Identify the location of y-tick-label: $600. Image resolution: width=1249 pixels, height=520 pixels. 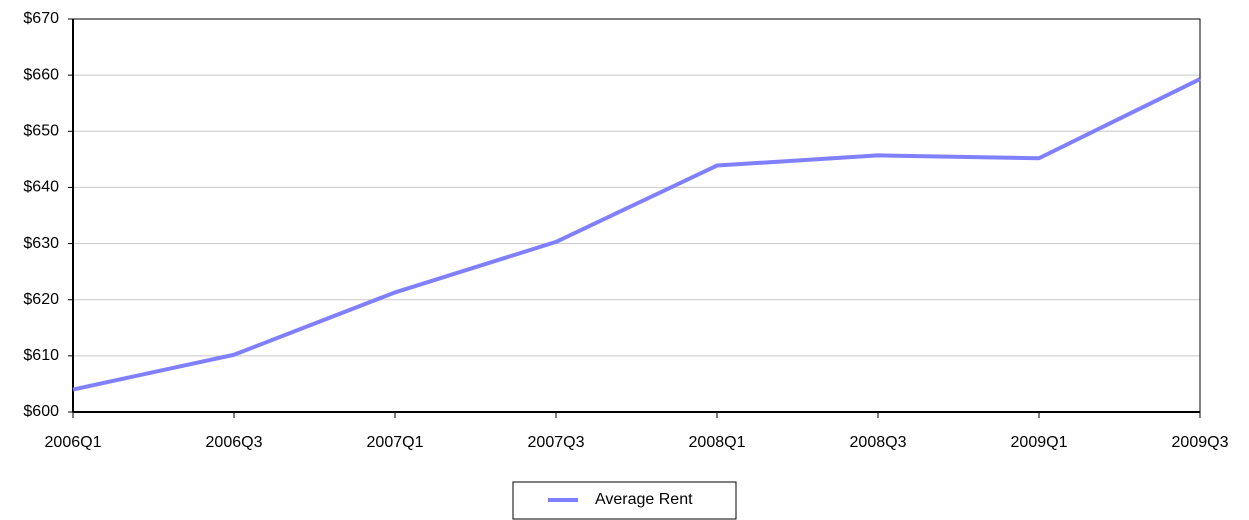
(41, 411).